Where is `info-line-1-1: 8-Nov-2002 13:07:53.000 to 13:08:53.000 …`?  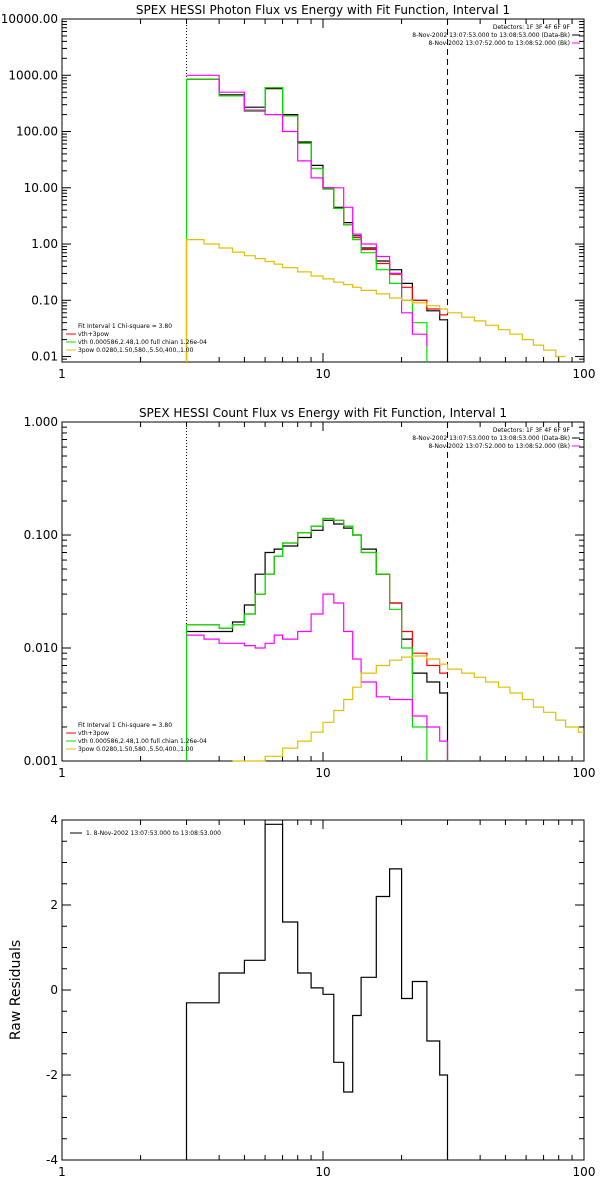 info-line-1-1: 8-Nov-2002 13:07:53.000 to 13:08:53.000 … is located at coordinates (491, 438).